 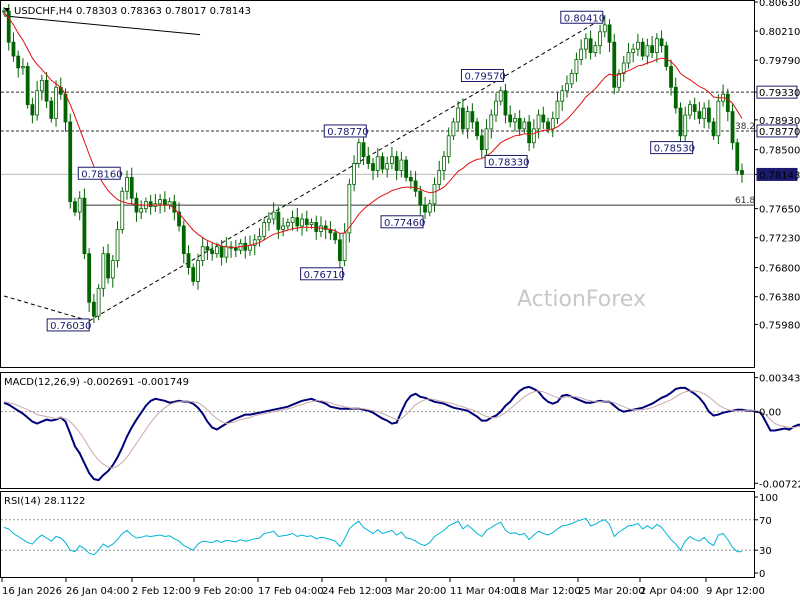 I want to click on price-annotation-0-78160: 0.78160, so click(x=100, y=173).